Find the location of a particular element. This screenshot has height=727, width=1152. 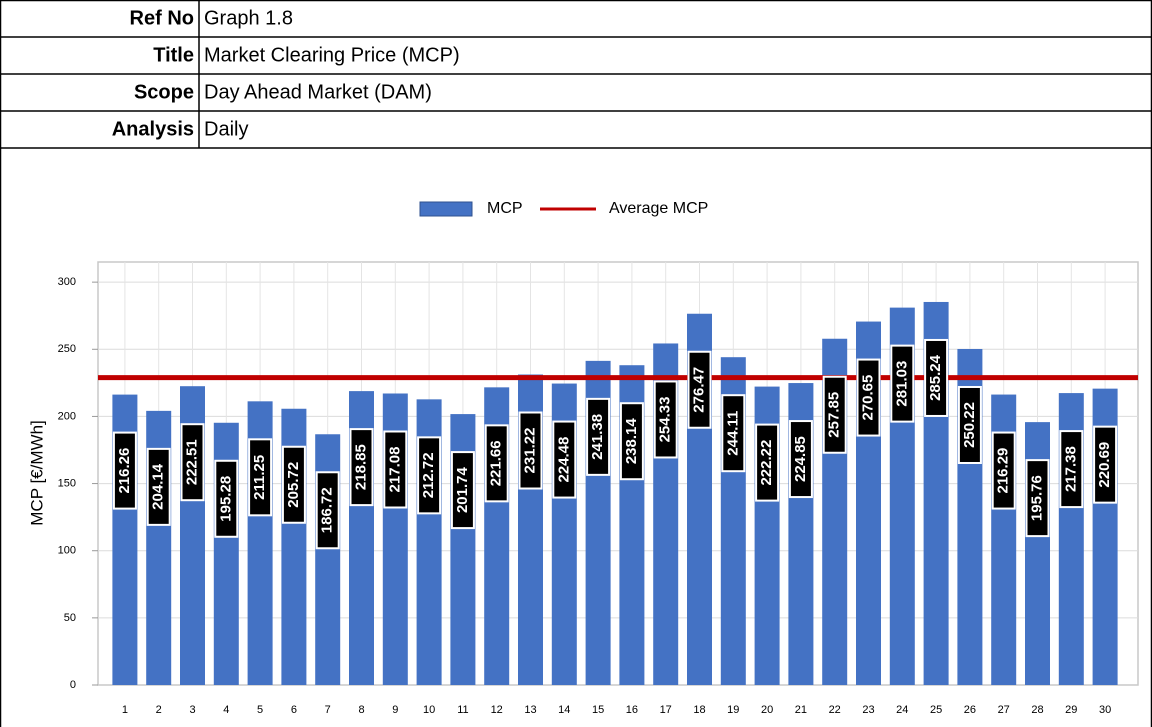

data-label: 186.72 is located at coordinates (327, 510).